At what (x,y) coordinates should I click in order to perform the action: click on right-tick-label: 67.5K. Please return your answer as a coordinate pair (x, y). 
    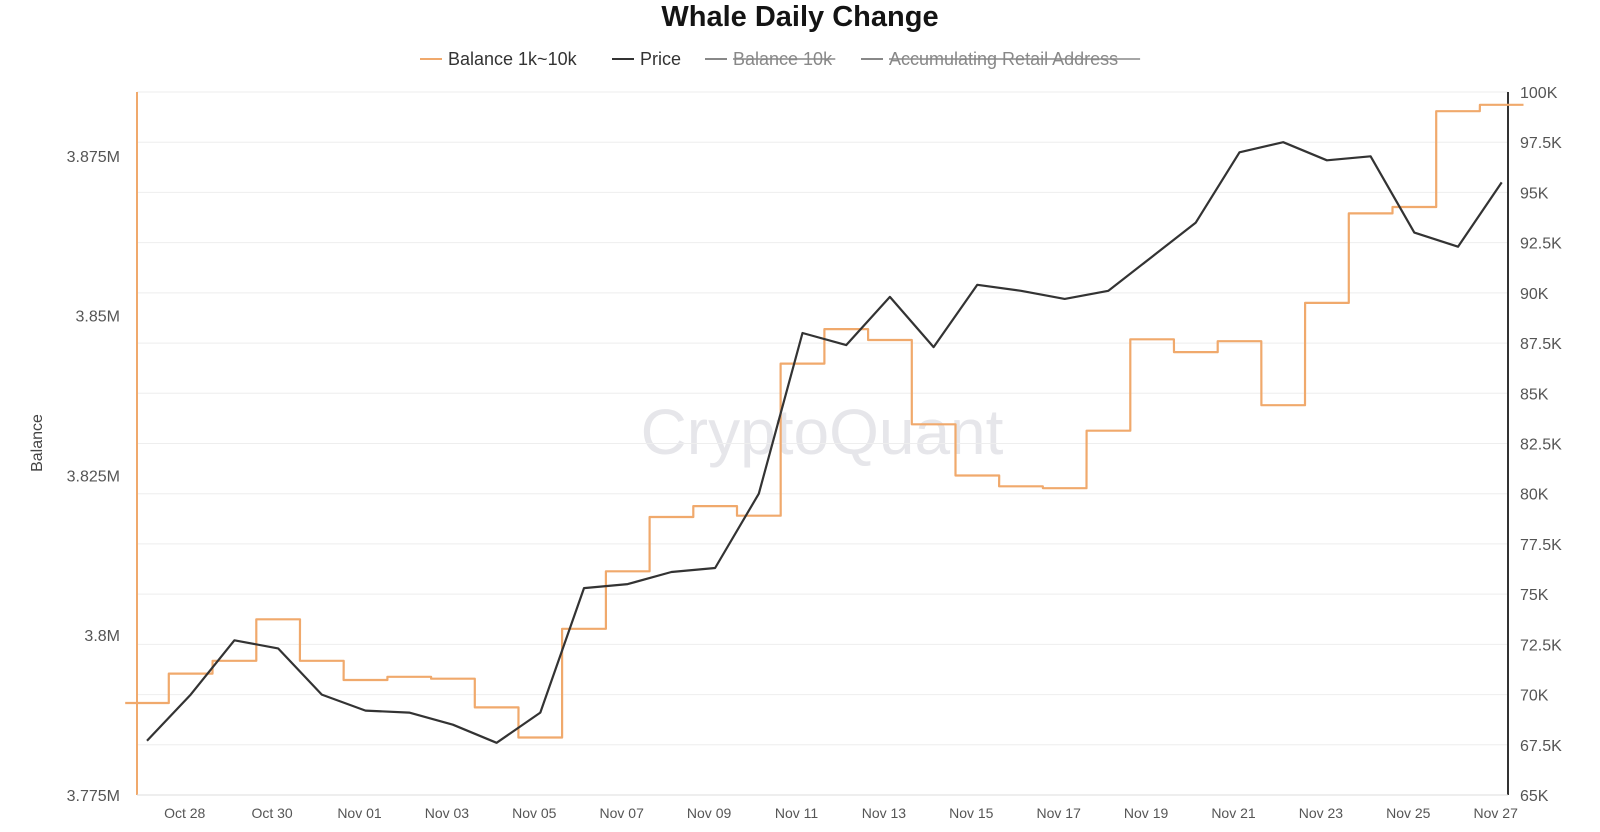
    Looking at the image, I should click on (1541, 746).